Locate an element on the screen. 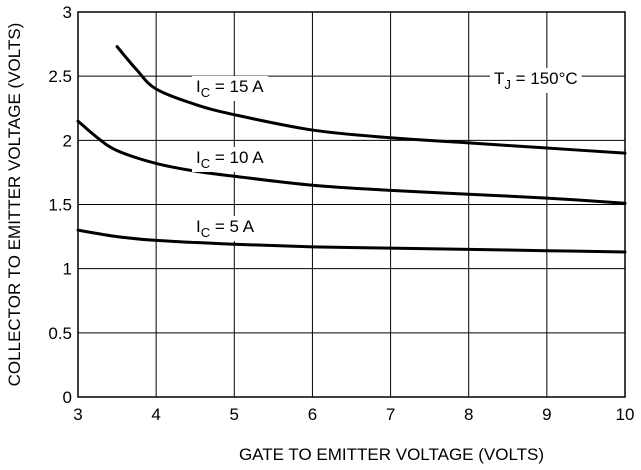 This screenshot has height=470, width=641. x-tick-label: 7 is located at coordinates (390, 414).